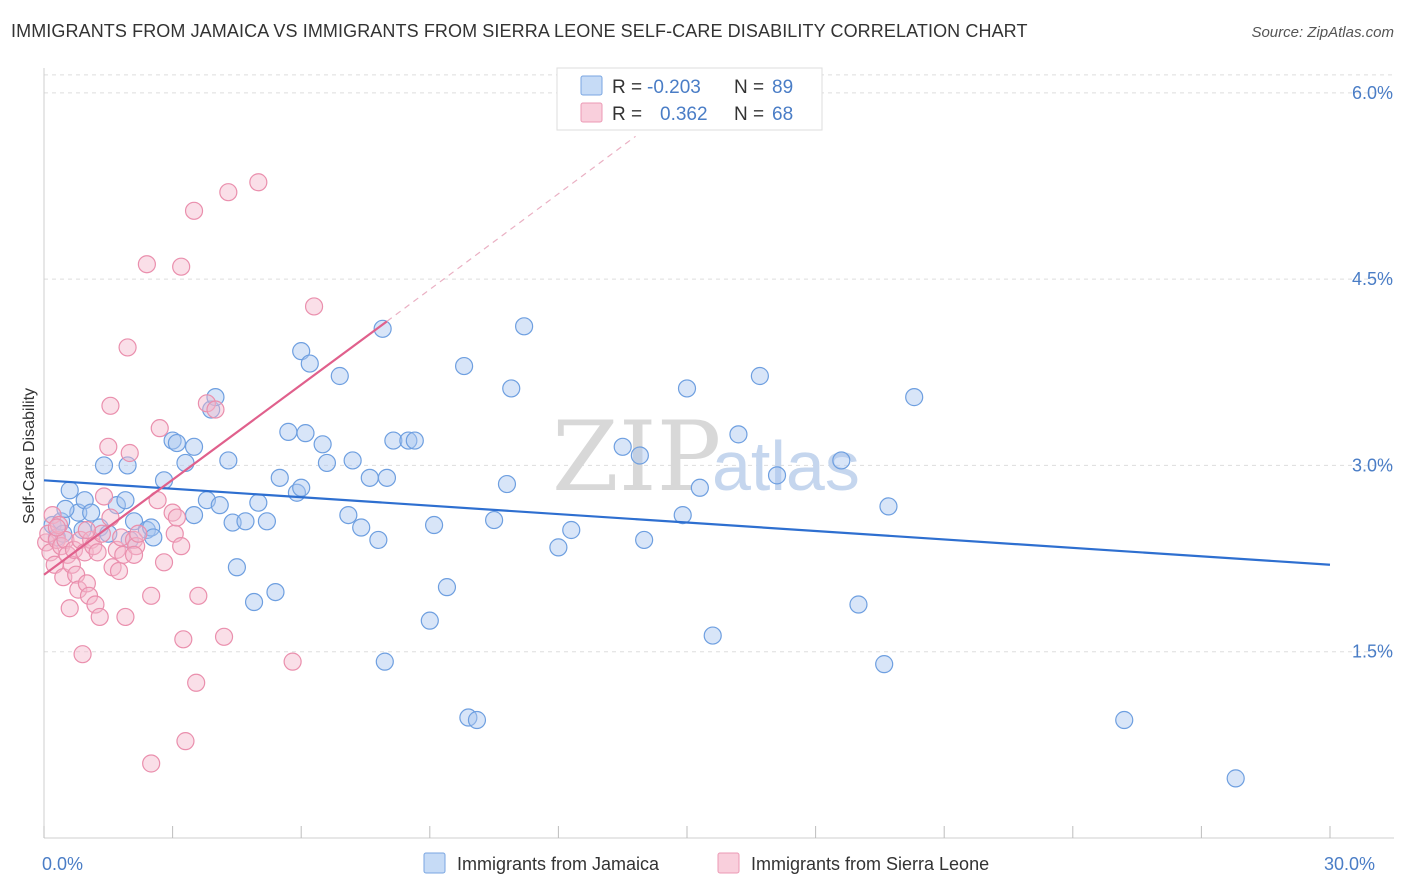  What do you see at coordinates (62, 864) in the screenshot?
I see `x-tick-label-min: 0.0%` at bounding box center [62, 864].